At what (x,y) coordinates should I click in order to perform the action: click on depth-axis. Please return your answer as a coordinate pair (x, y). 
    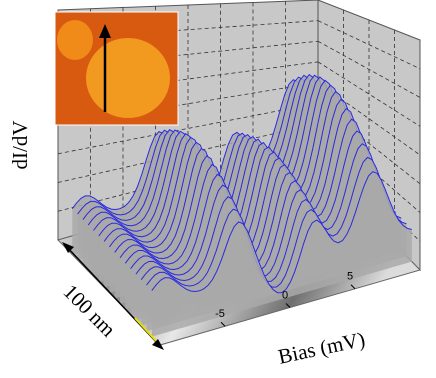
    Looking at the image, I should click on (113, 296).